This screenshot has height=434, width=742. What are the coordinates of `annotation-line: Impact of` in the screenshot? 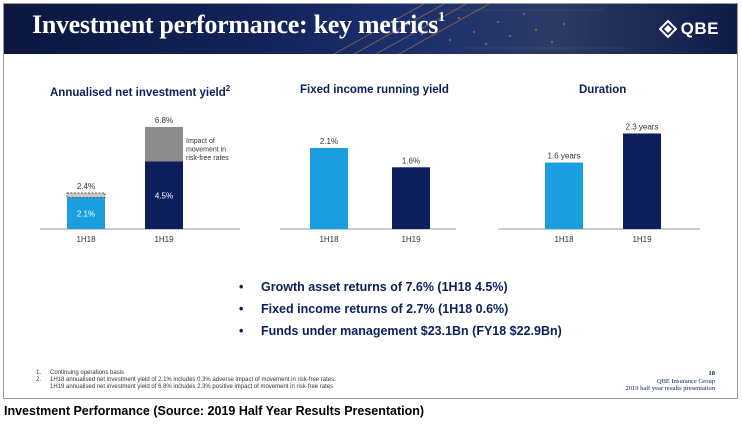 It's located at (200, 141).